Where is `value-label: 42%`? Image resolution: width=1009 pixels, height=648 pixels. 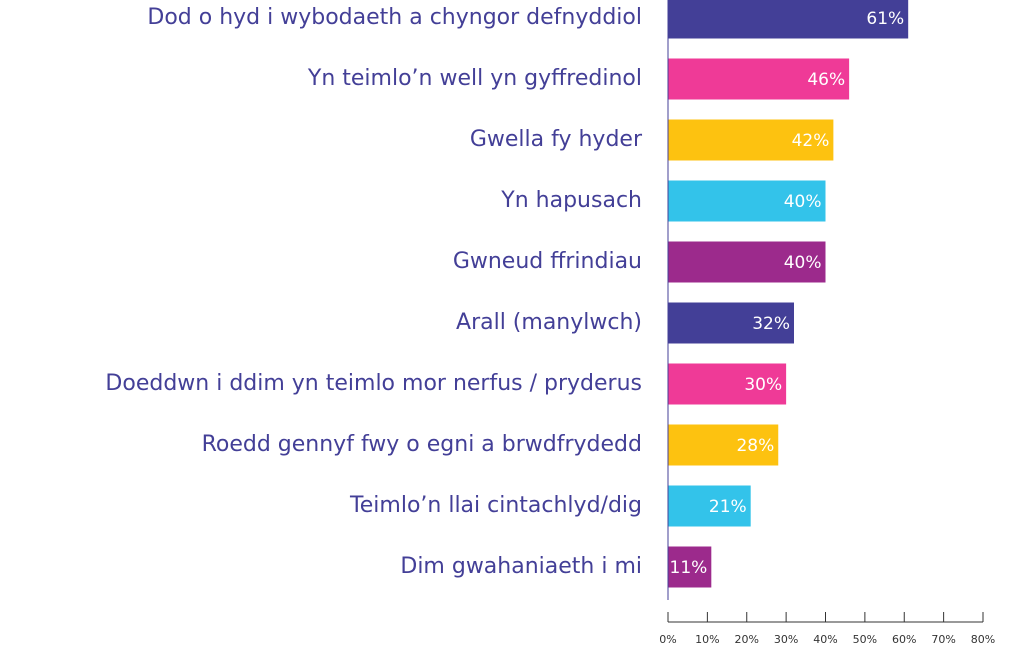 value-label: 42% is located at coordinates (811, 141).